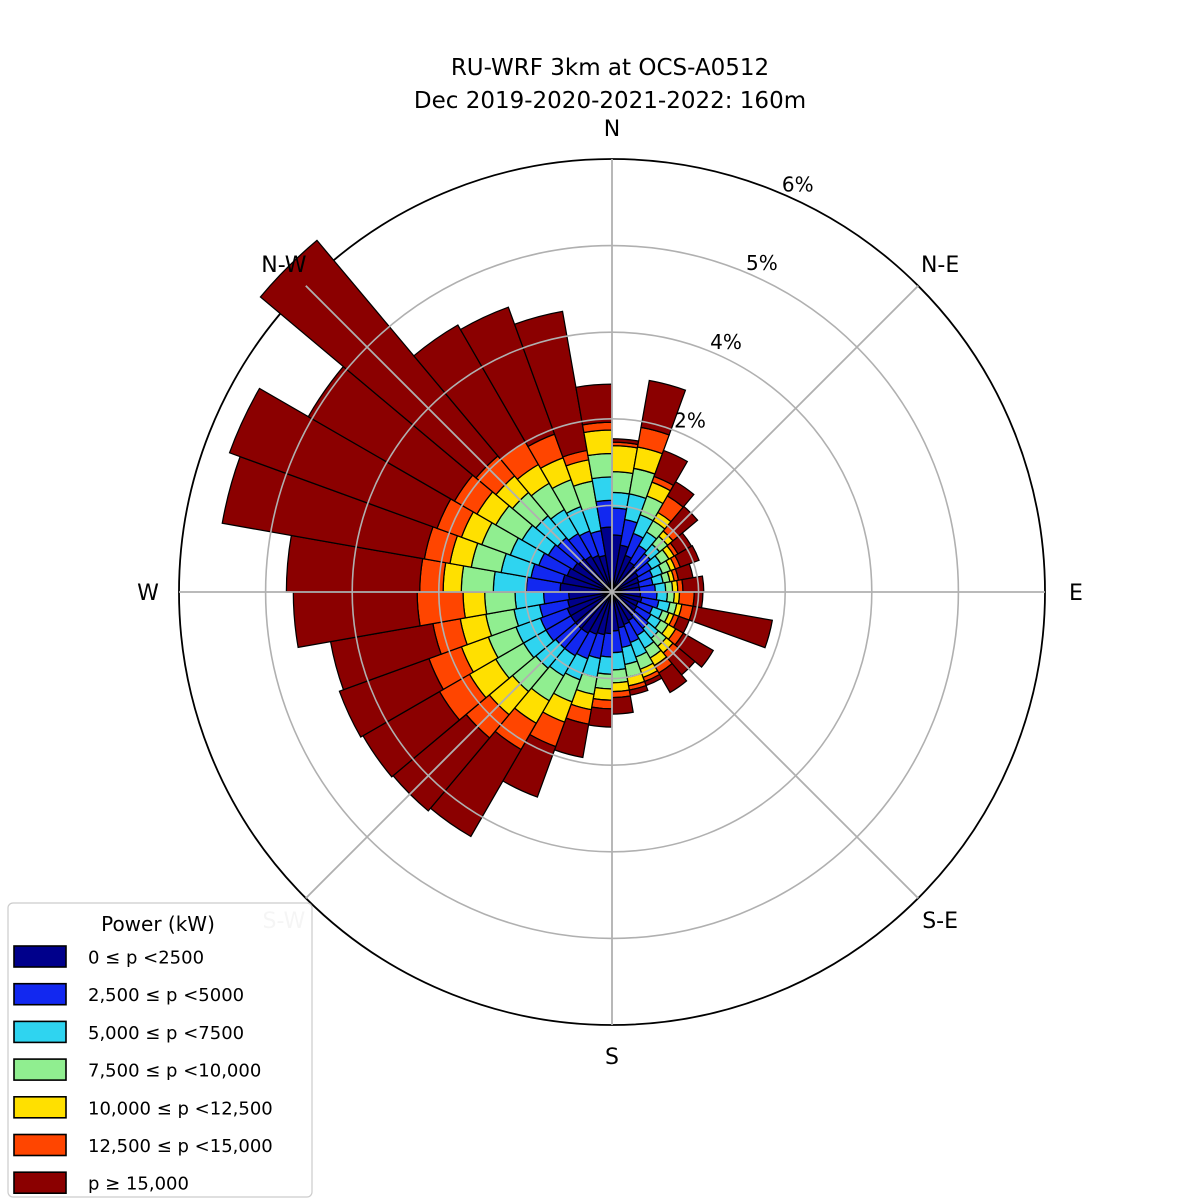  I want to click on legend-item: 7,500 ≤ p <10,000, so click(137, 1070).